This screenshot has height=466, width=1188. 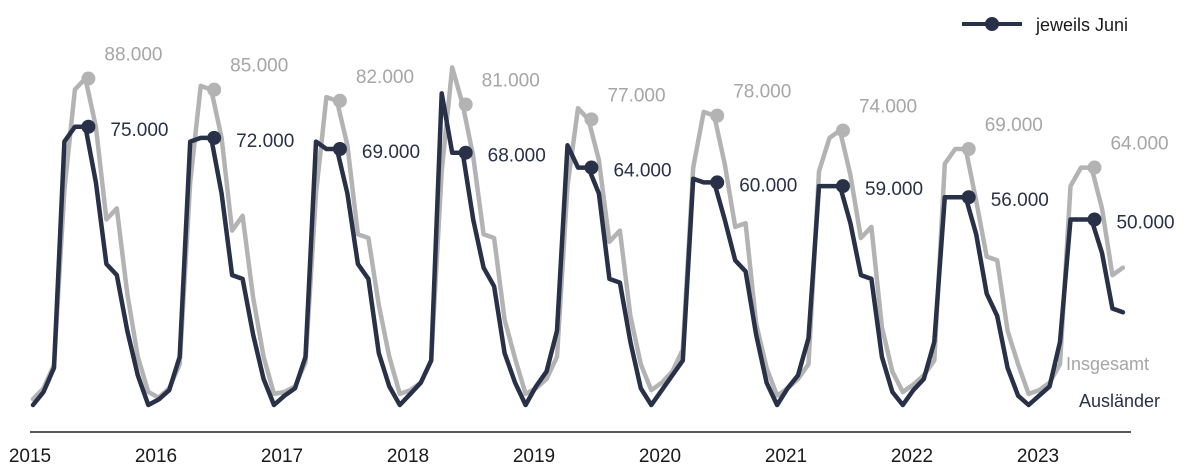 I want to click on data-label-auslaender: 75.000, so click(x=139, y=130).